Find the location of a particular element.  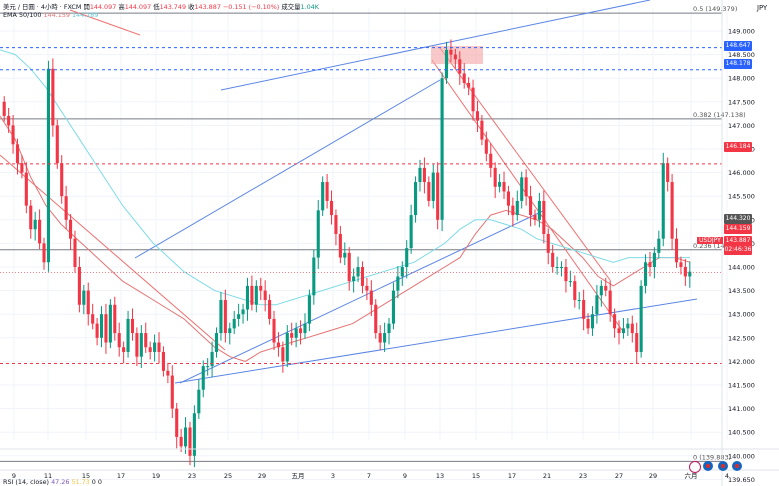

x-tick-label: 9 is located at coordinates (405, 476).